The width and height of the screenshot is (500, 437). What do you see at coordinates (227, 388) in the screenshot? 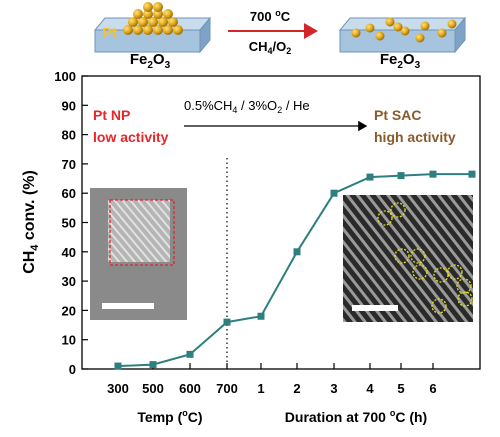
I see `x-tick-label: 700` at bounding box center [227, 388].